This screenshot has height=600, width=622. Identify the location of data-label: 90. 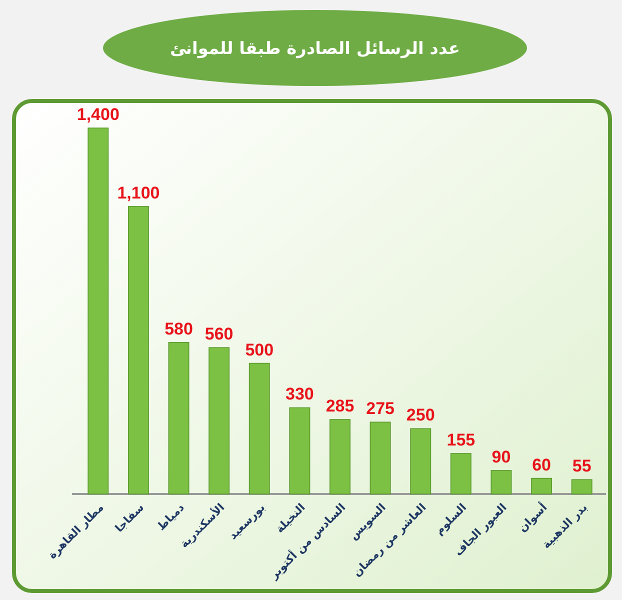
(501, 456).